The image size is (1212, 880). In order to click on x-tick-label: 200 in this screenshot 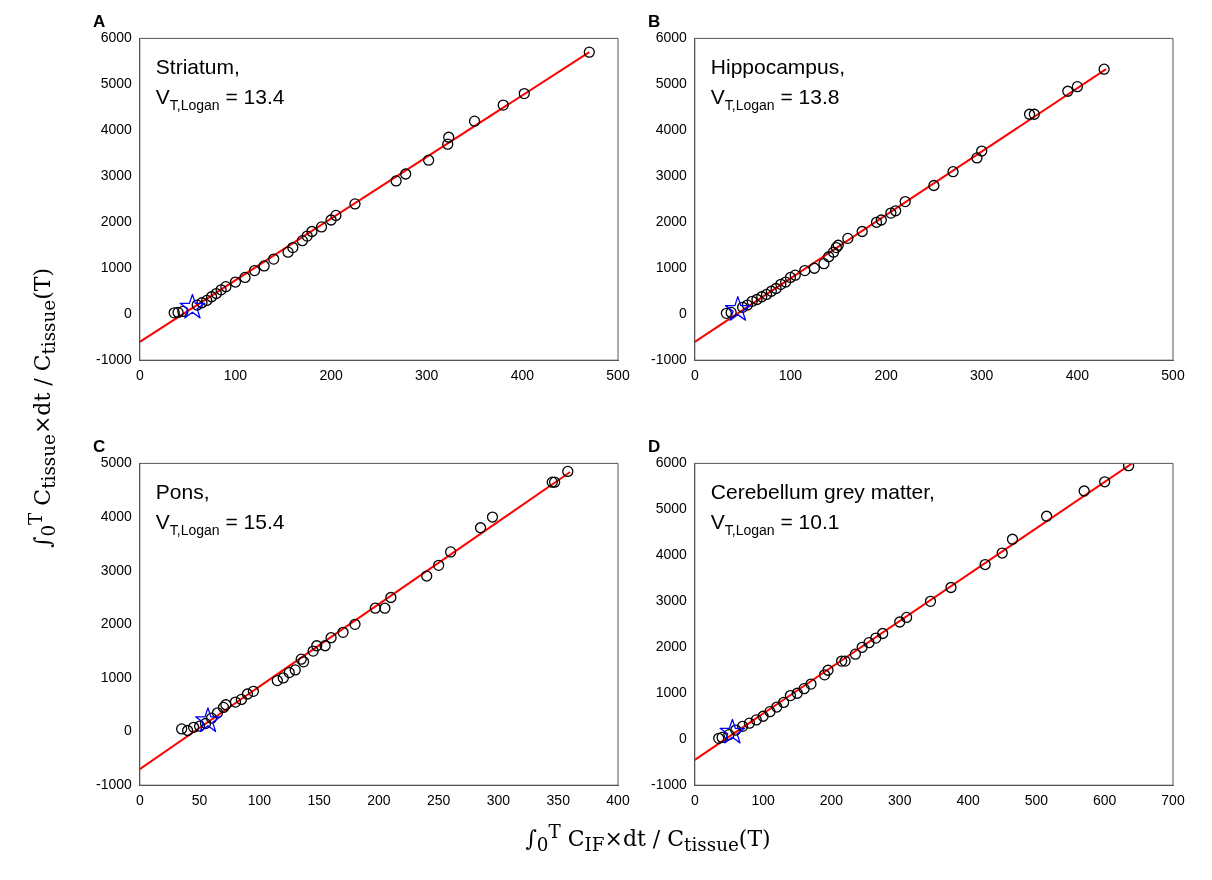, I will do `click(886, 375)`.